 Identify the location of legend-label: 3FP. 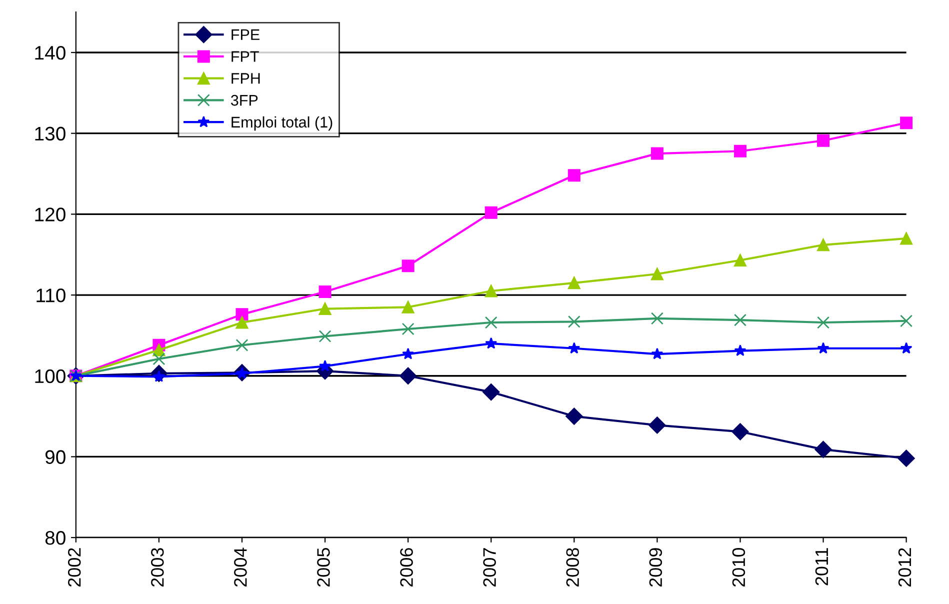
(244, 100).